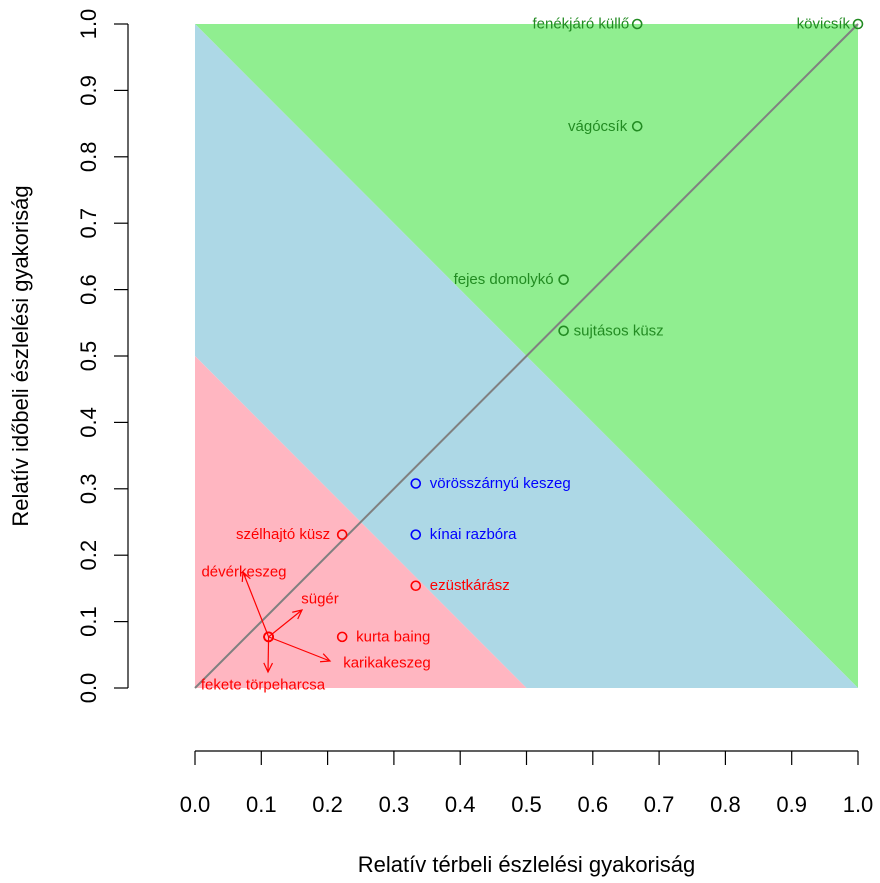  What do you see at coordinates (88, 621) in the screenshot?
I see `y-tick-label: 0.1` at bounding box center [88, 621].